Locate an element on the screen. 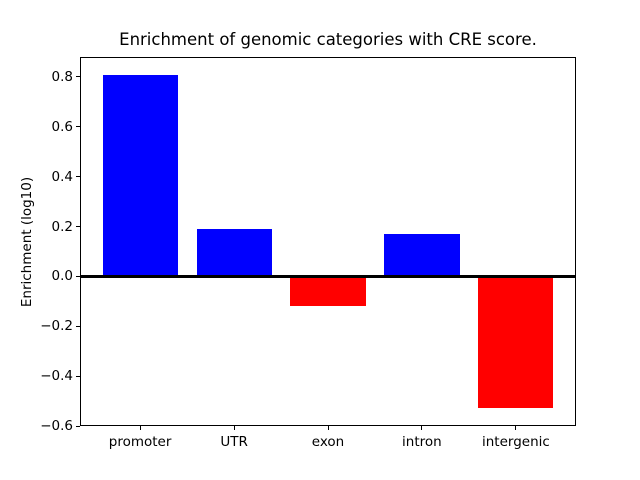 The height and width of the screenshot is (480, 640). bar-exon is located at coordinates (328, 291).